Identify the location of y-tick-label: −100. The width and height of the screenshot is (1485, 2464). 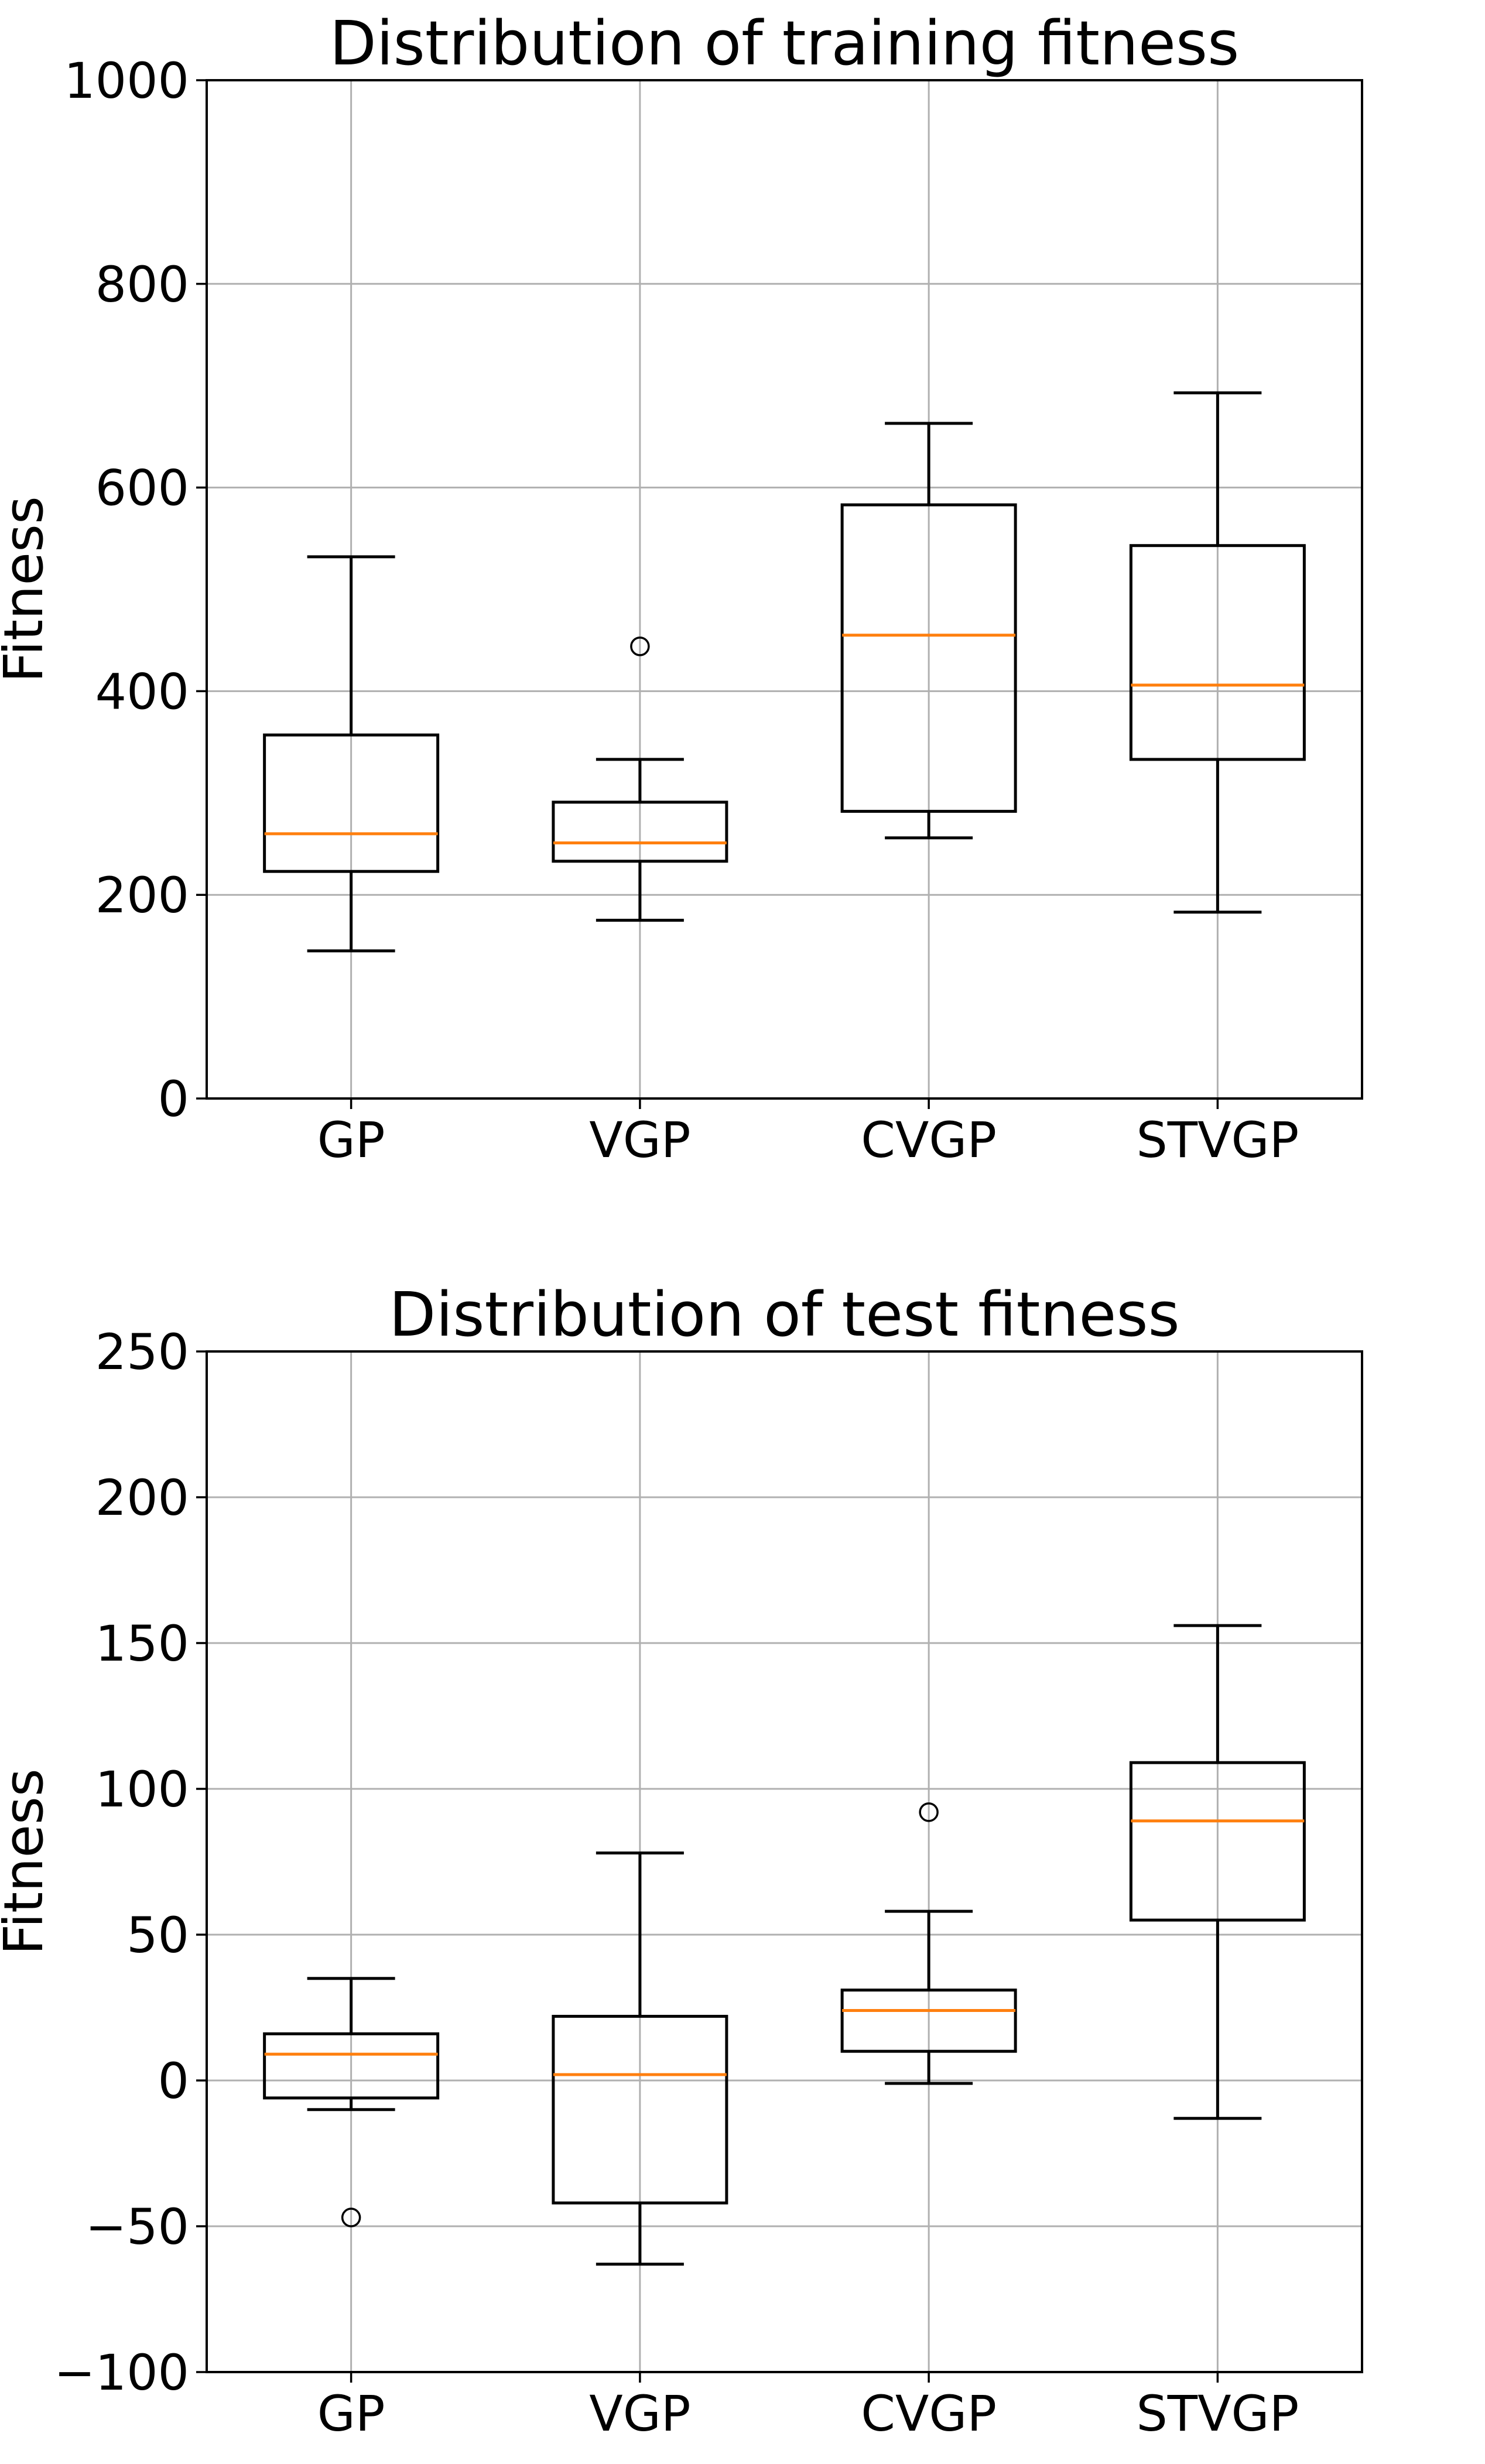
(122, 2372).